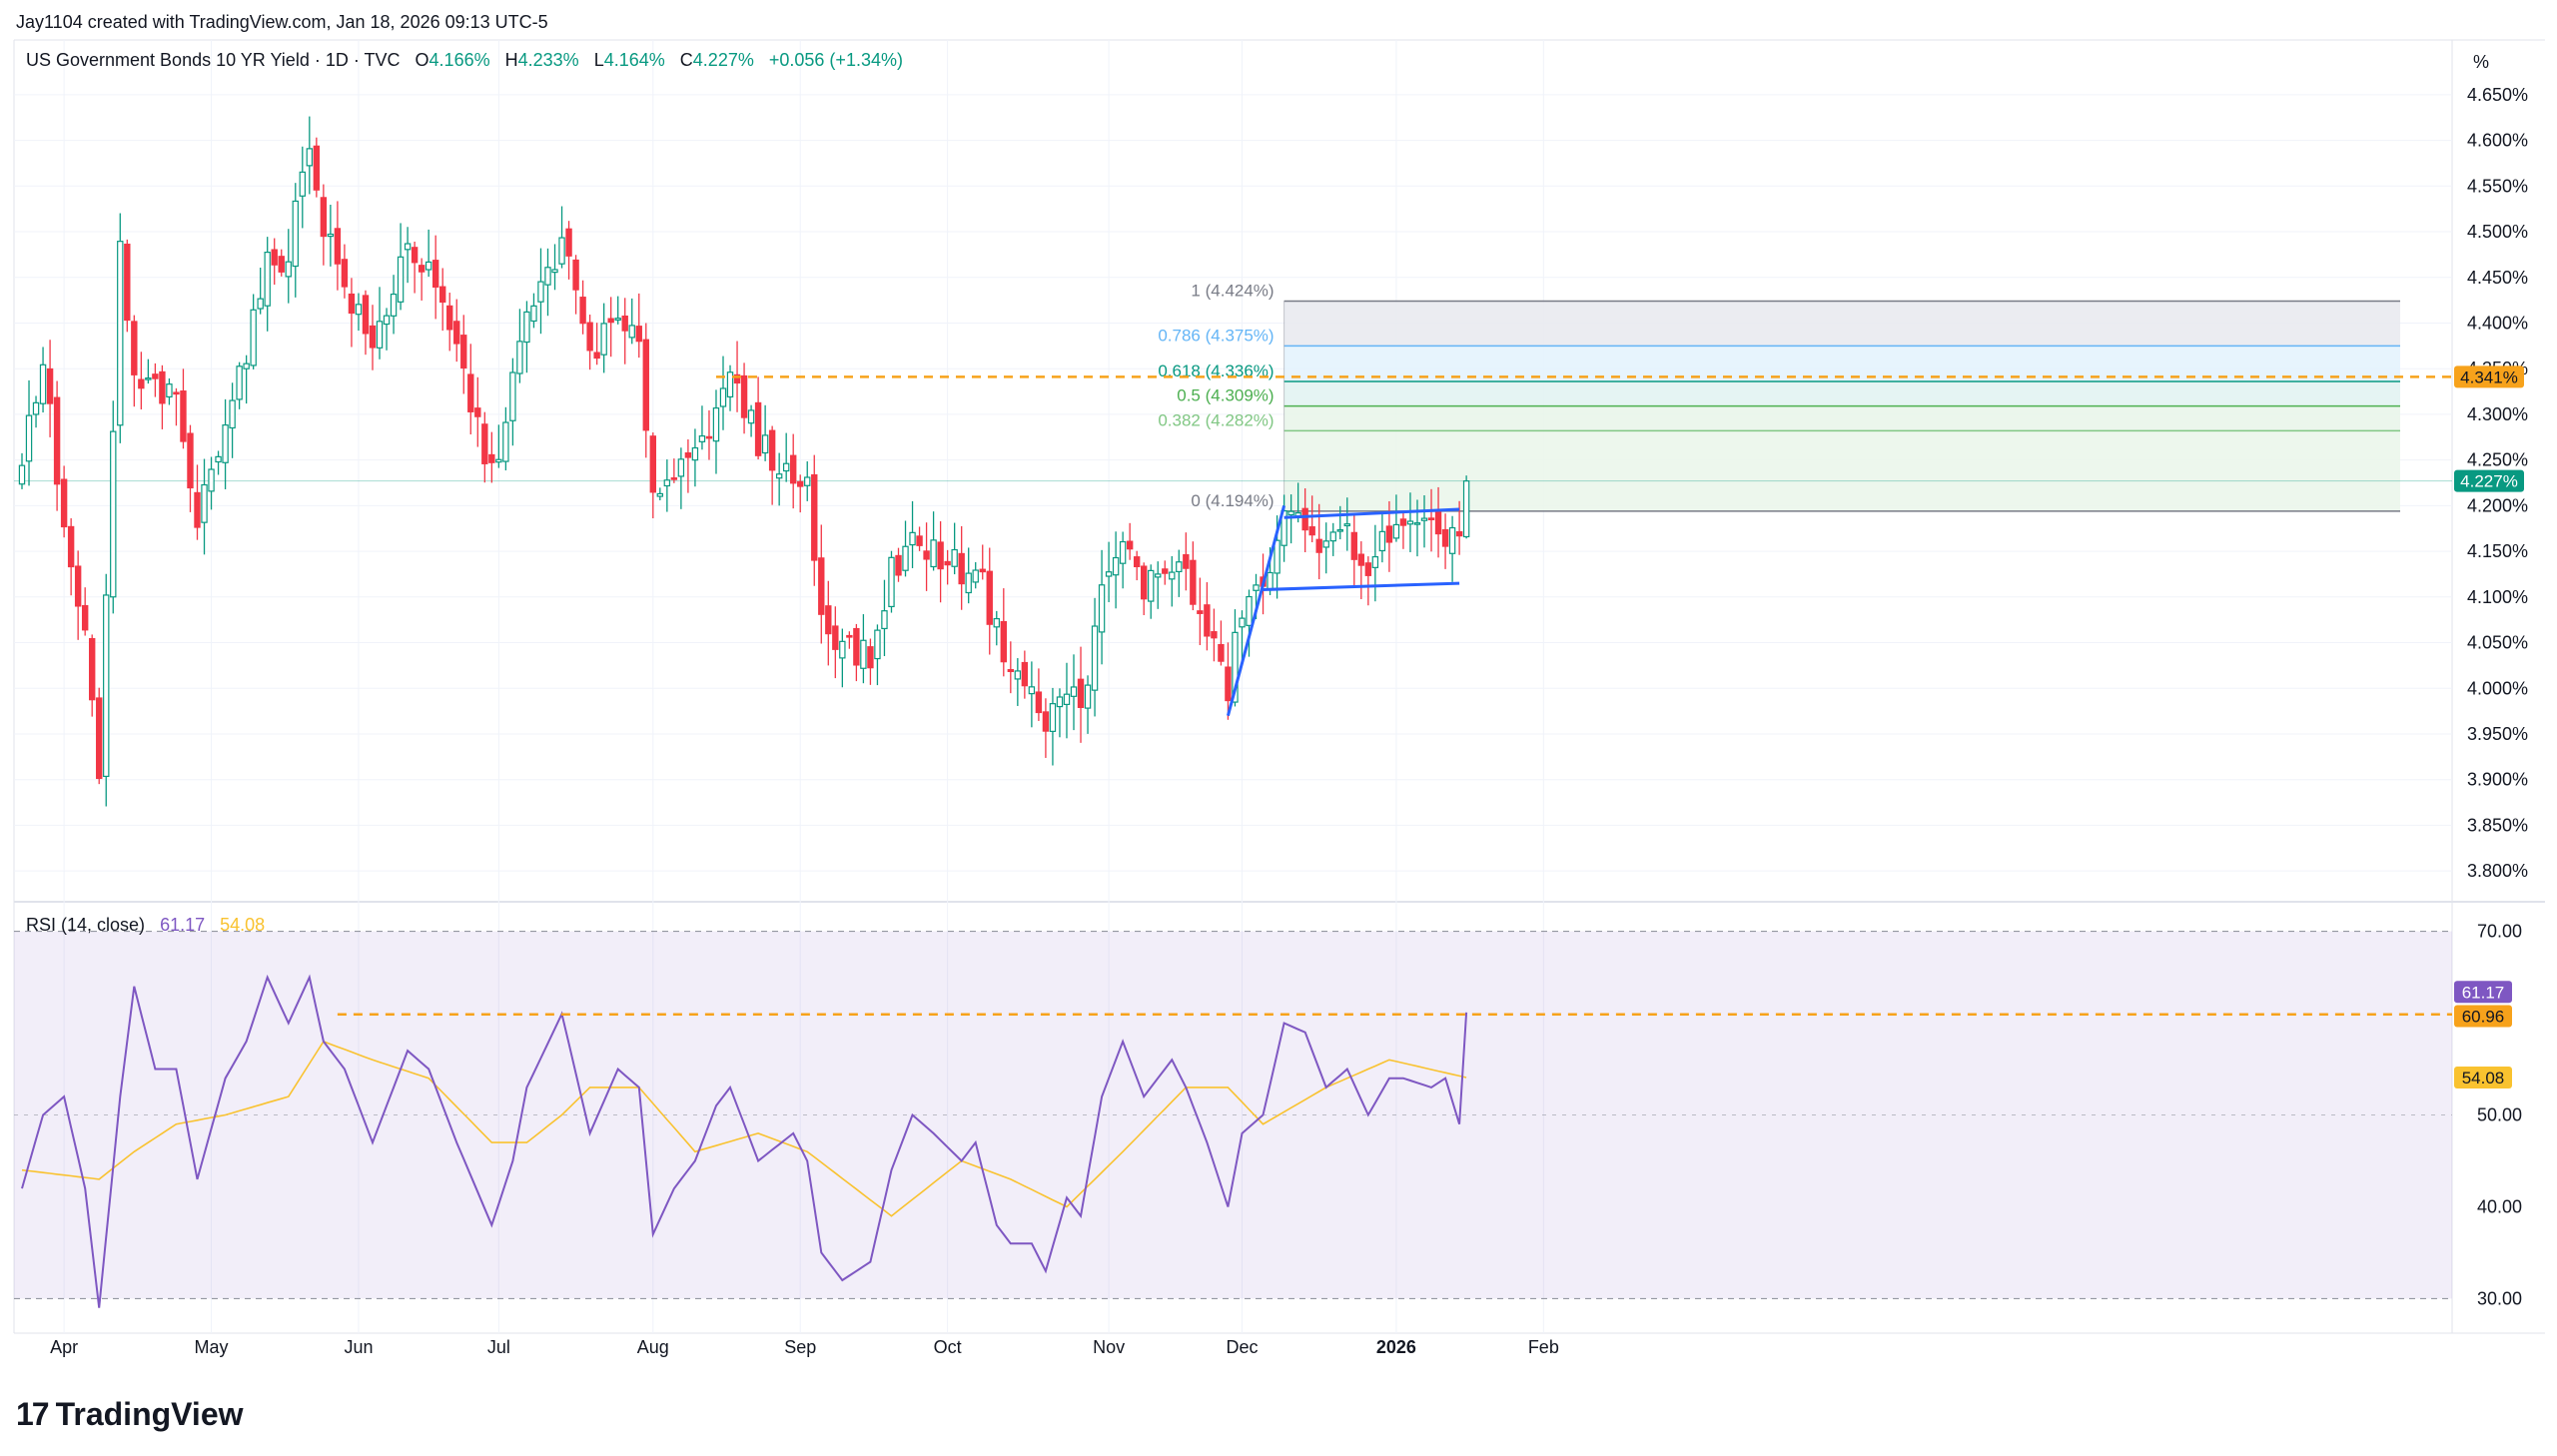  I want to click on trend-line, so click(1371, 513).